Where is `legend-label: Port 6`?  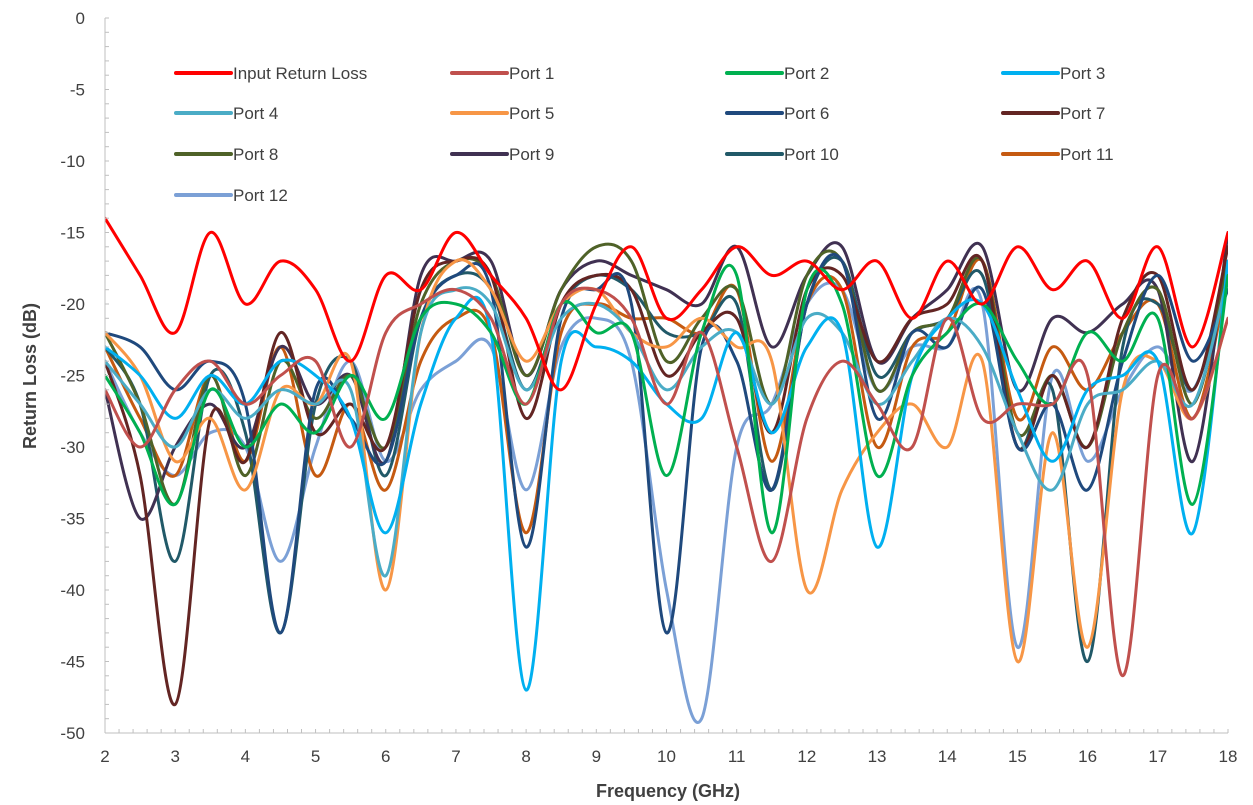 legend-label: Port 6 is located at coordinates (806, 113).